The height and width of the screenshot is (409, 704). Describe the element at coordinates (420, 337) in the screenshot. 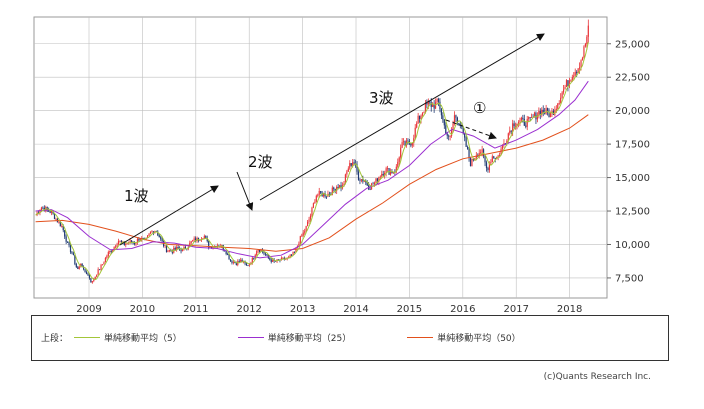

I see `legend-swatch-ma50` at that location.